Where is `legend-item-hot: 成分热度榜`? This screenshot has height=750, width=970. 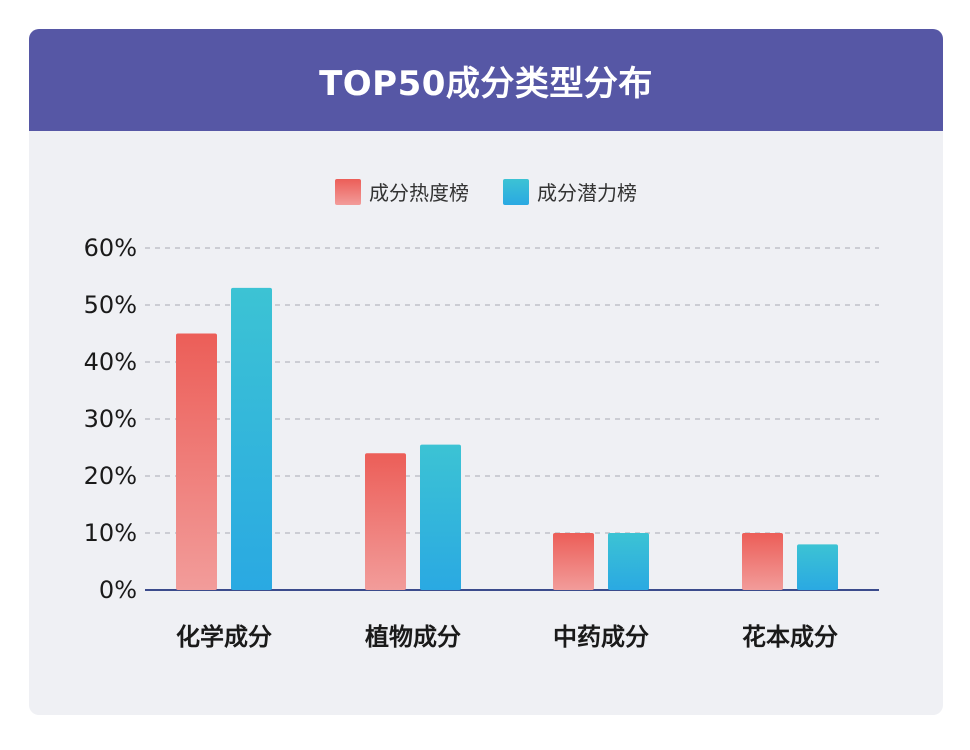
legend-item-hot: 成分热度榜 is located at coordinates (402, 191).